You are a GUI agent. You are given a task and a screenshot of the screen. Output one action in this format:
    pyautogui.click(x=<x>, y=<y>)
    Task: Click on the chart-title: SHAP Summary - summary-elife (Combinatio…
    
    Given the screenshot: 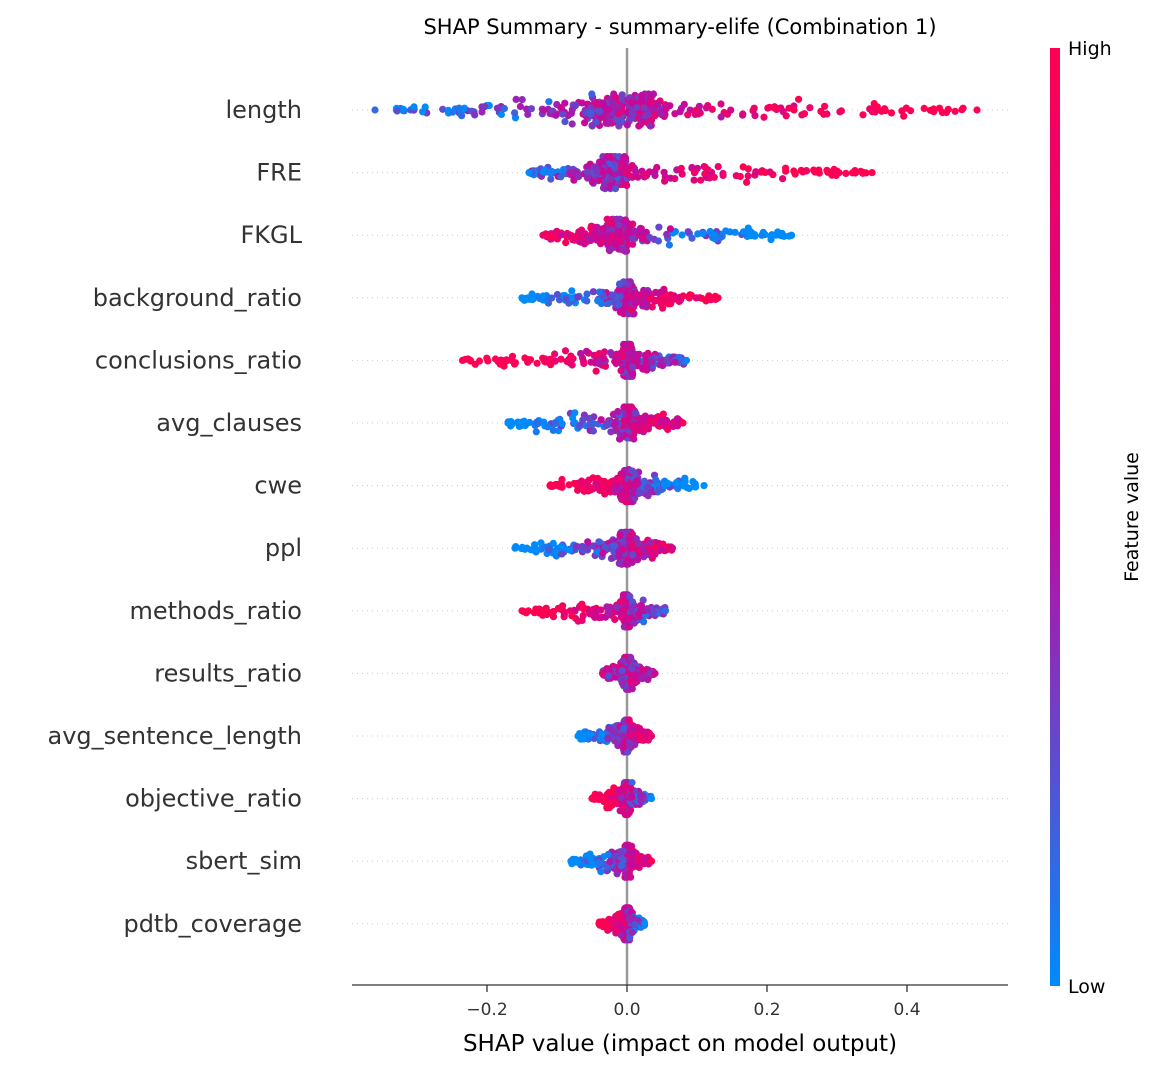 What is the action you would take?
    pyautogui.click(x=679, y=27)
    